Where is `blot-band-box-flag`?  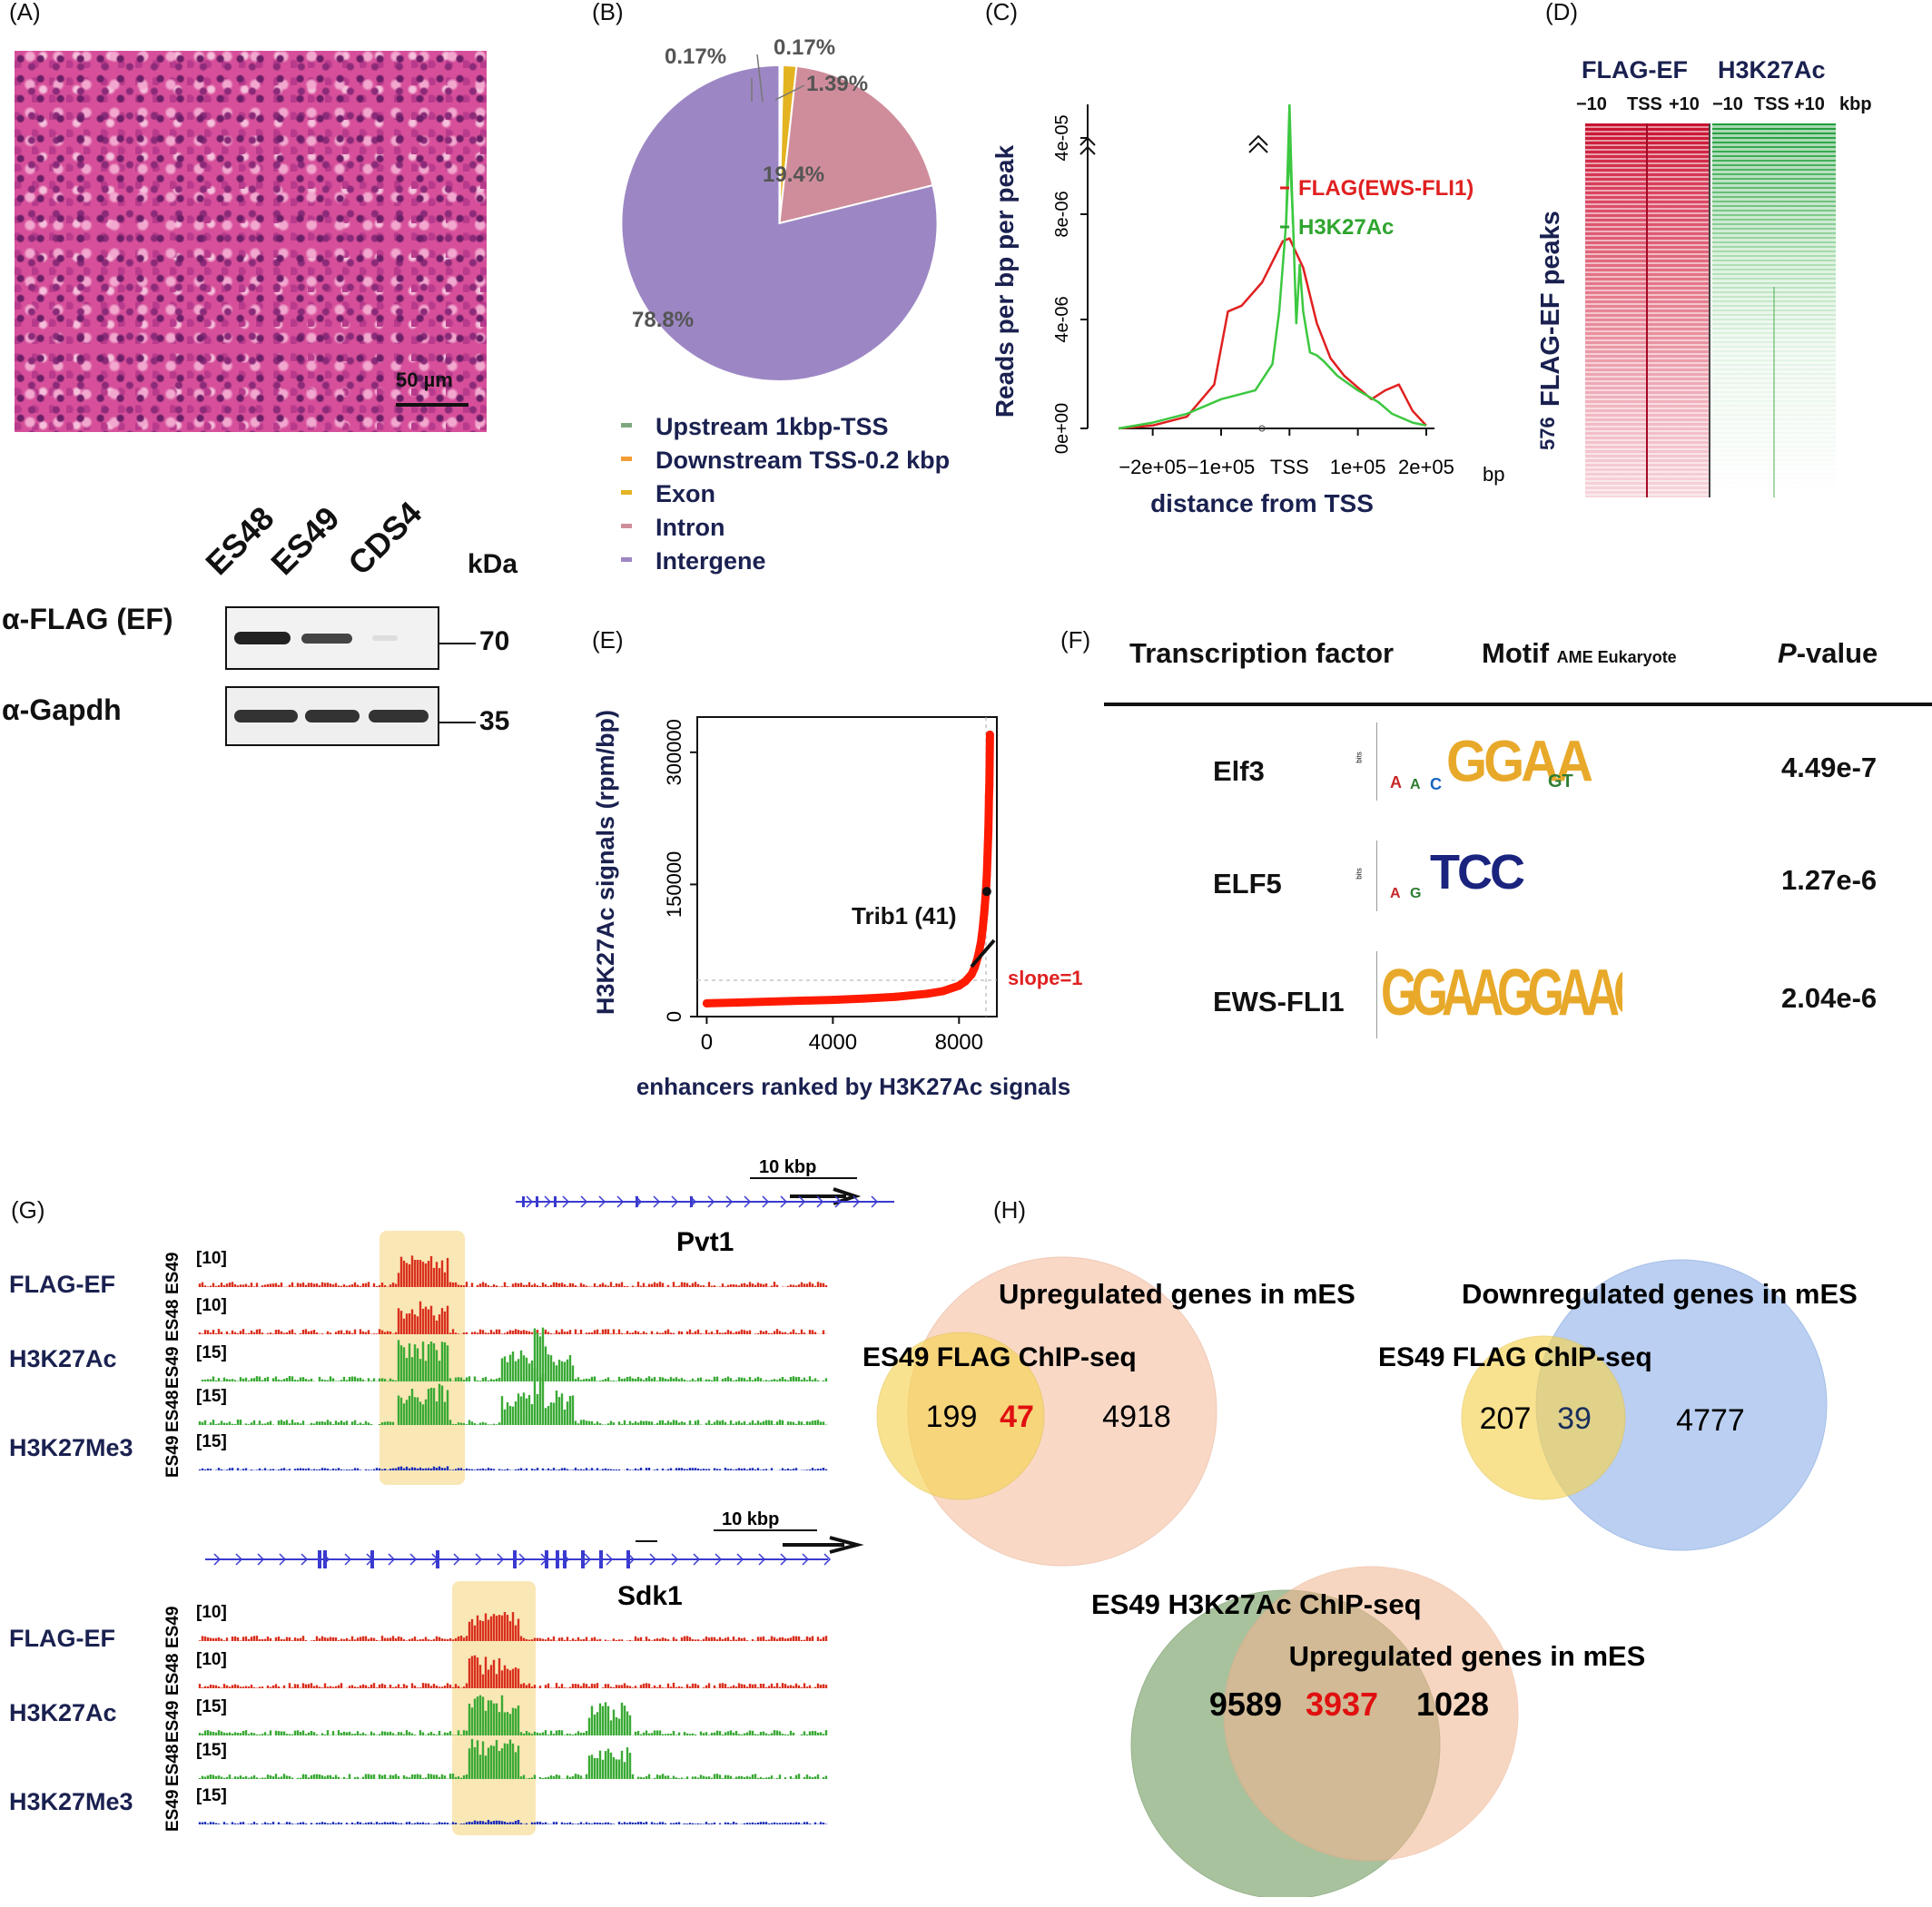
blot-band-box-flag is located at coordinates (332, 638).